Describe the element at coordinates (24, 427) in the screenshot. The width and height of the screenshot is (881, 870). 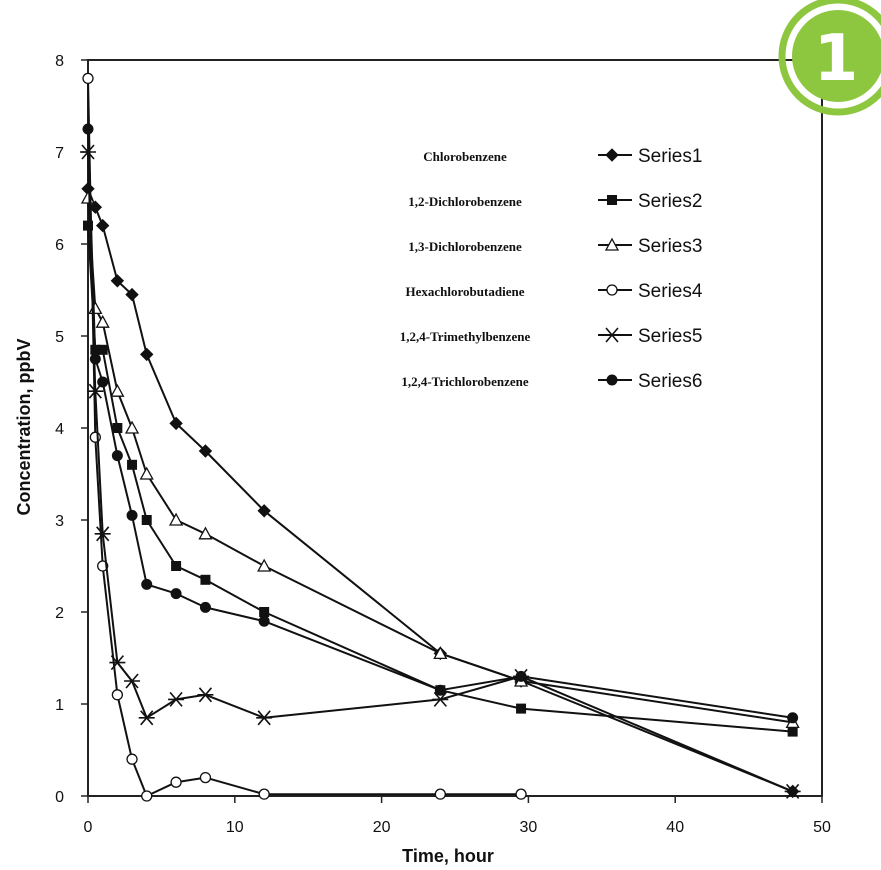
I see `y-axis-title: Concentration, ppbV` at that location.